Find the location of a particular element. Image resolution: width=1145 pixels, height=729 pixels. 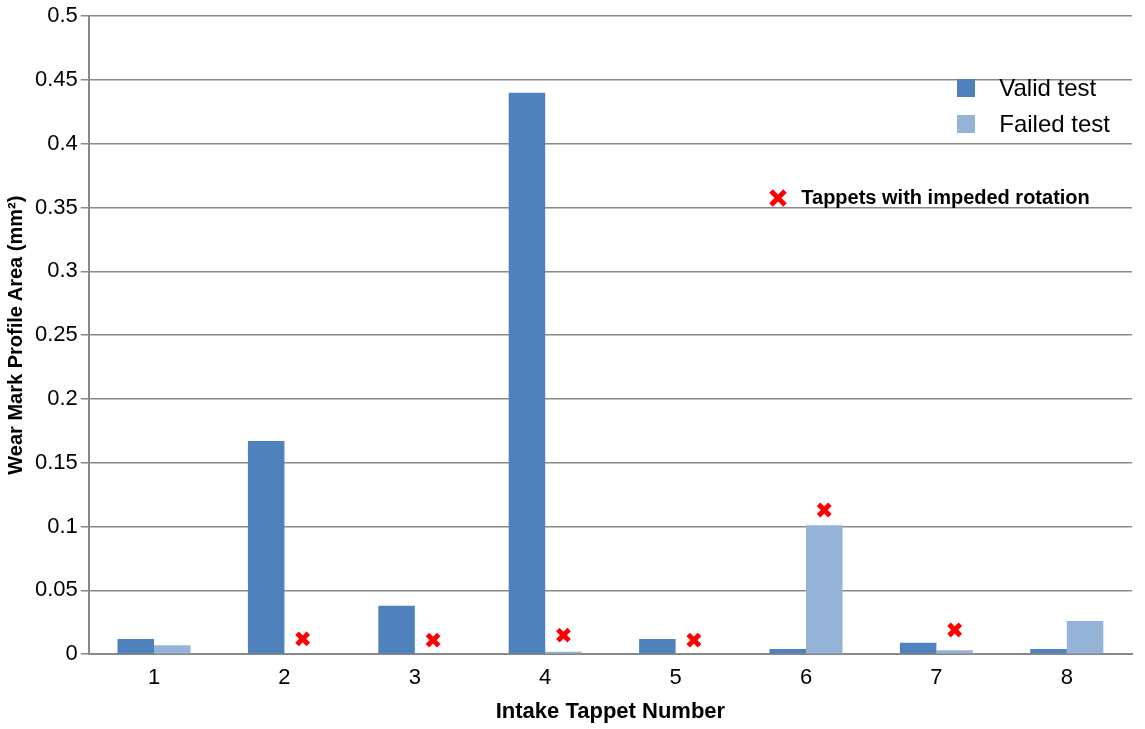

x-tick-label: 1 is located at coordinates (154, 677).